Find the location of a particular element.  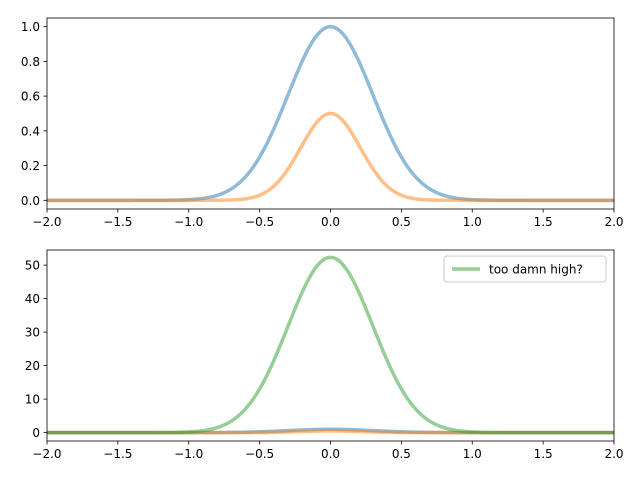

legend-box is located at coordinates (525, 269).